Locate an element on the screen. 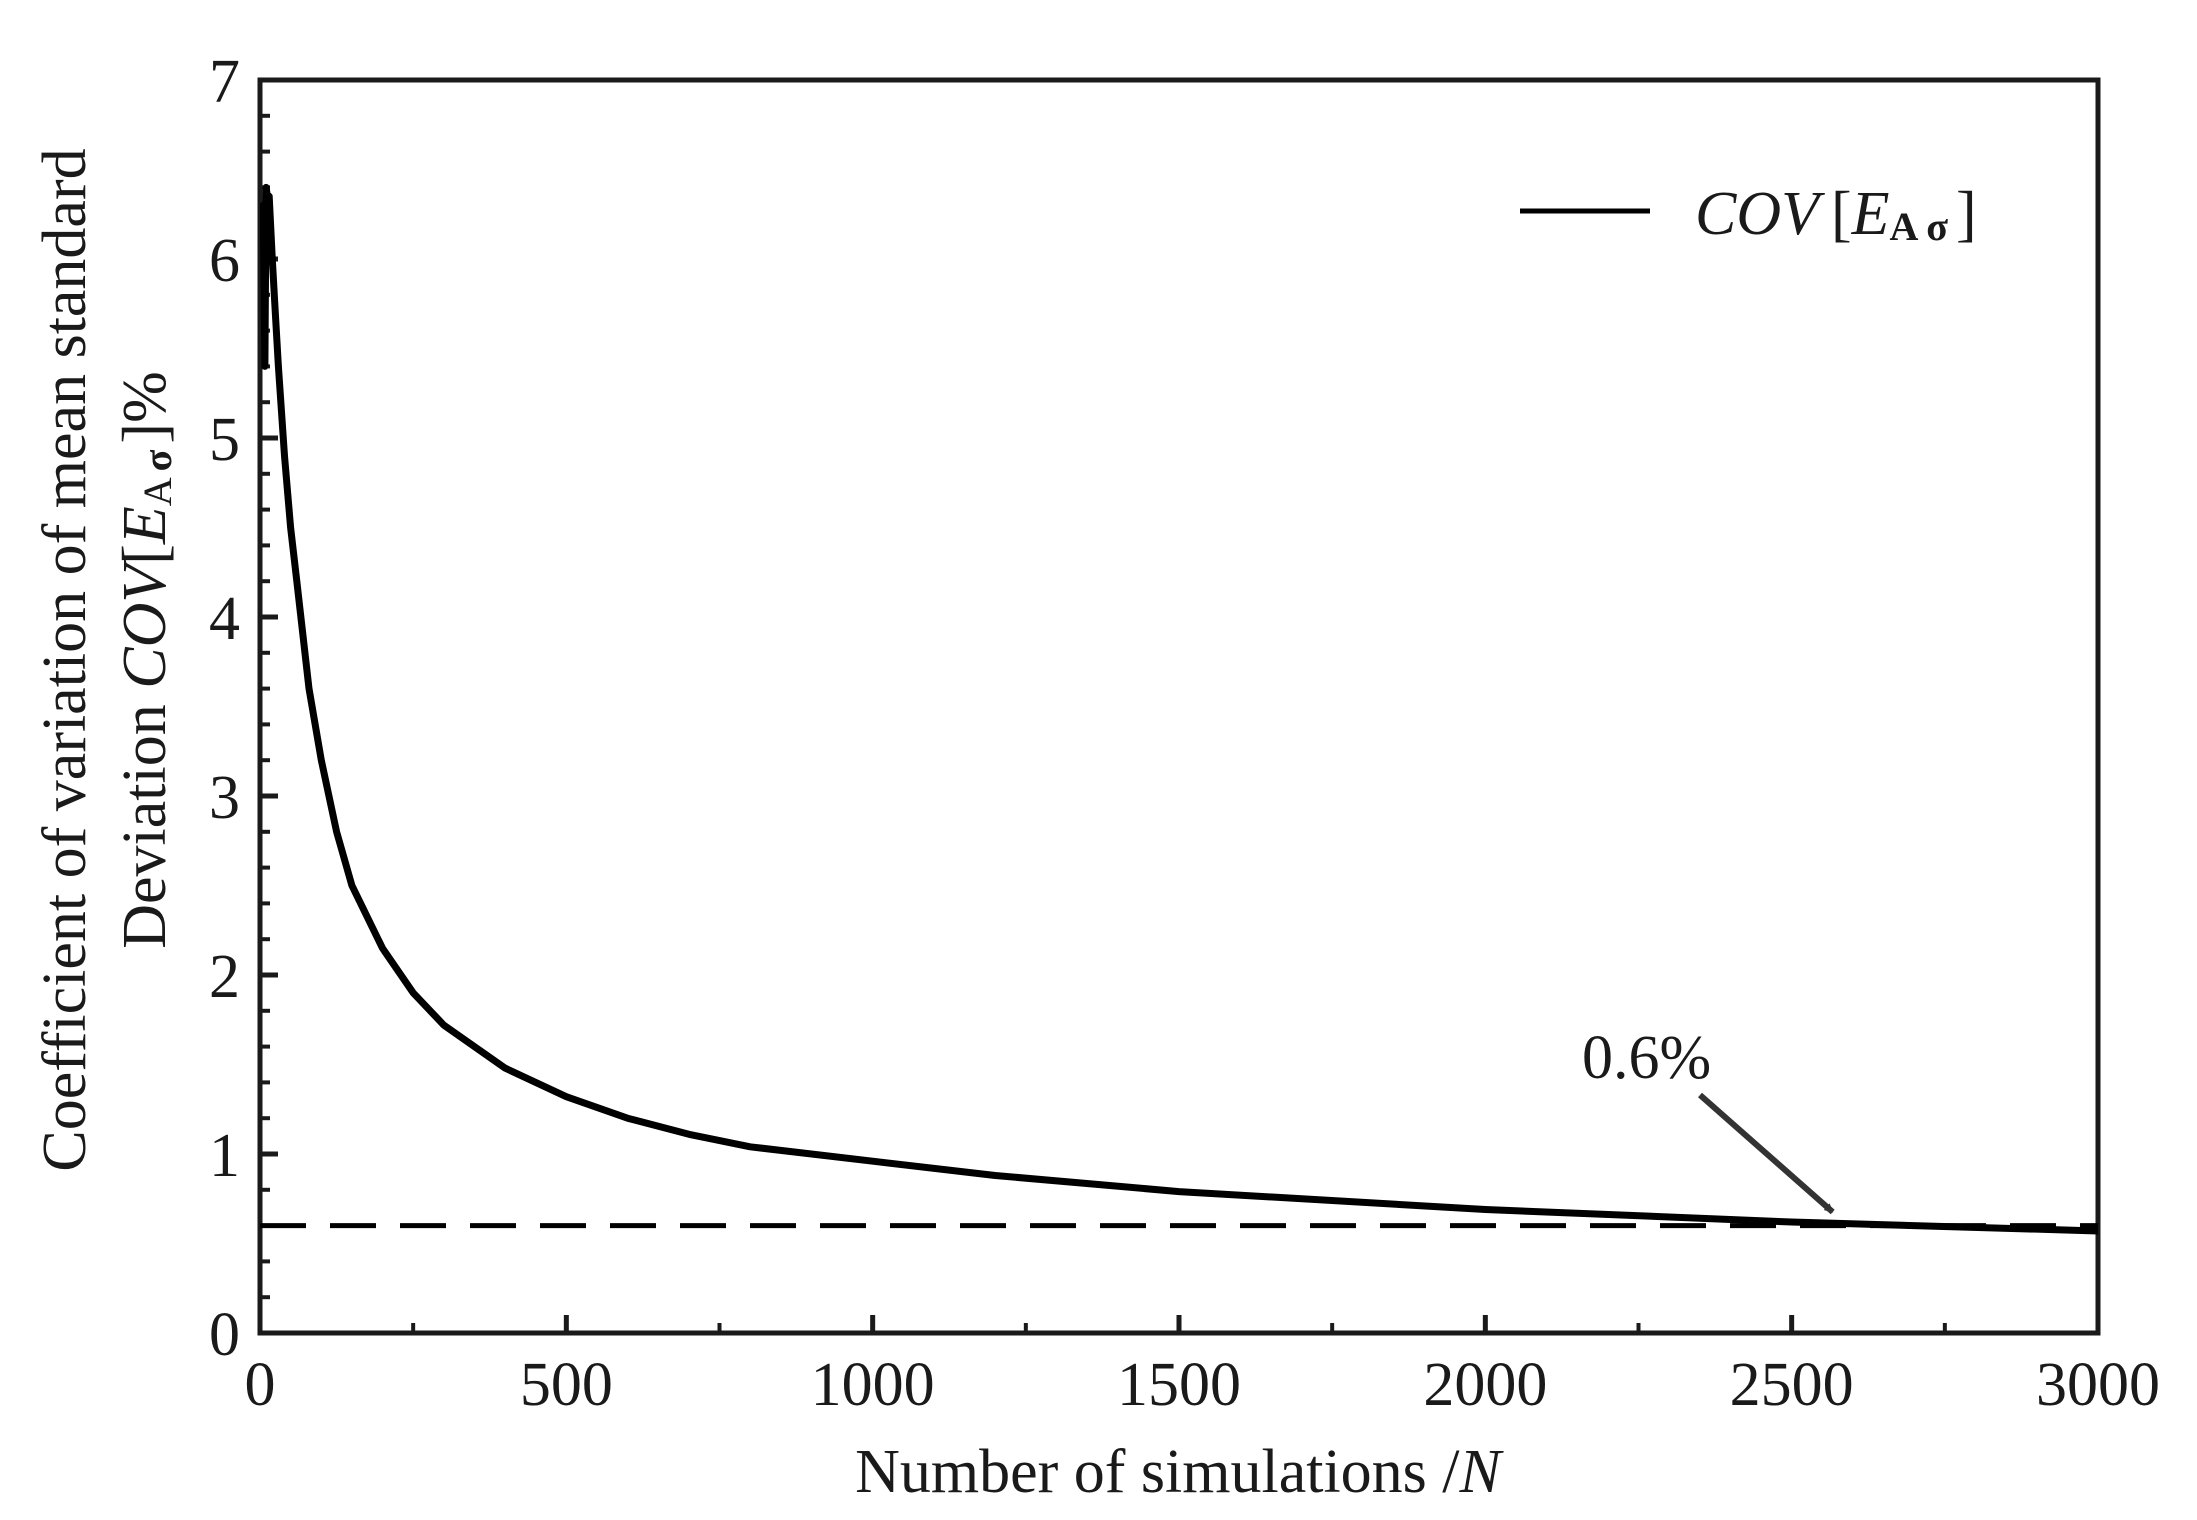 This screenshot has width=2197, height=1520. x-tick-label: 1500 is located at coordinates (1179, 1385).